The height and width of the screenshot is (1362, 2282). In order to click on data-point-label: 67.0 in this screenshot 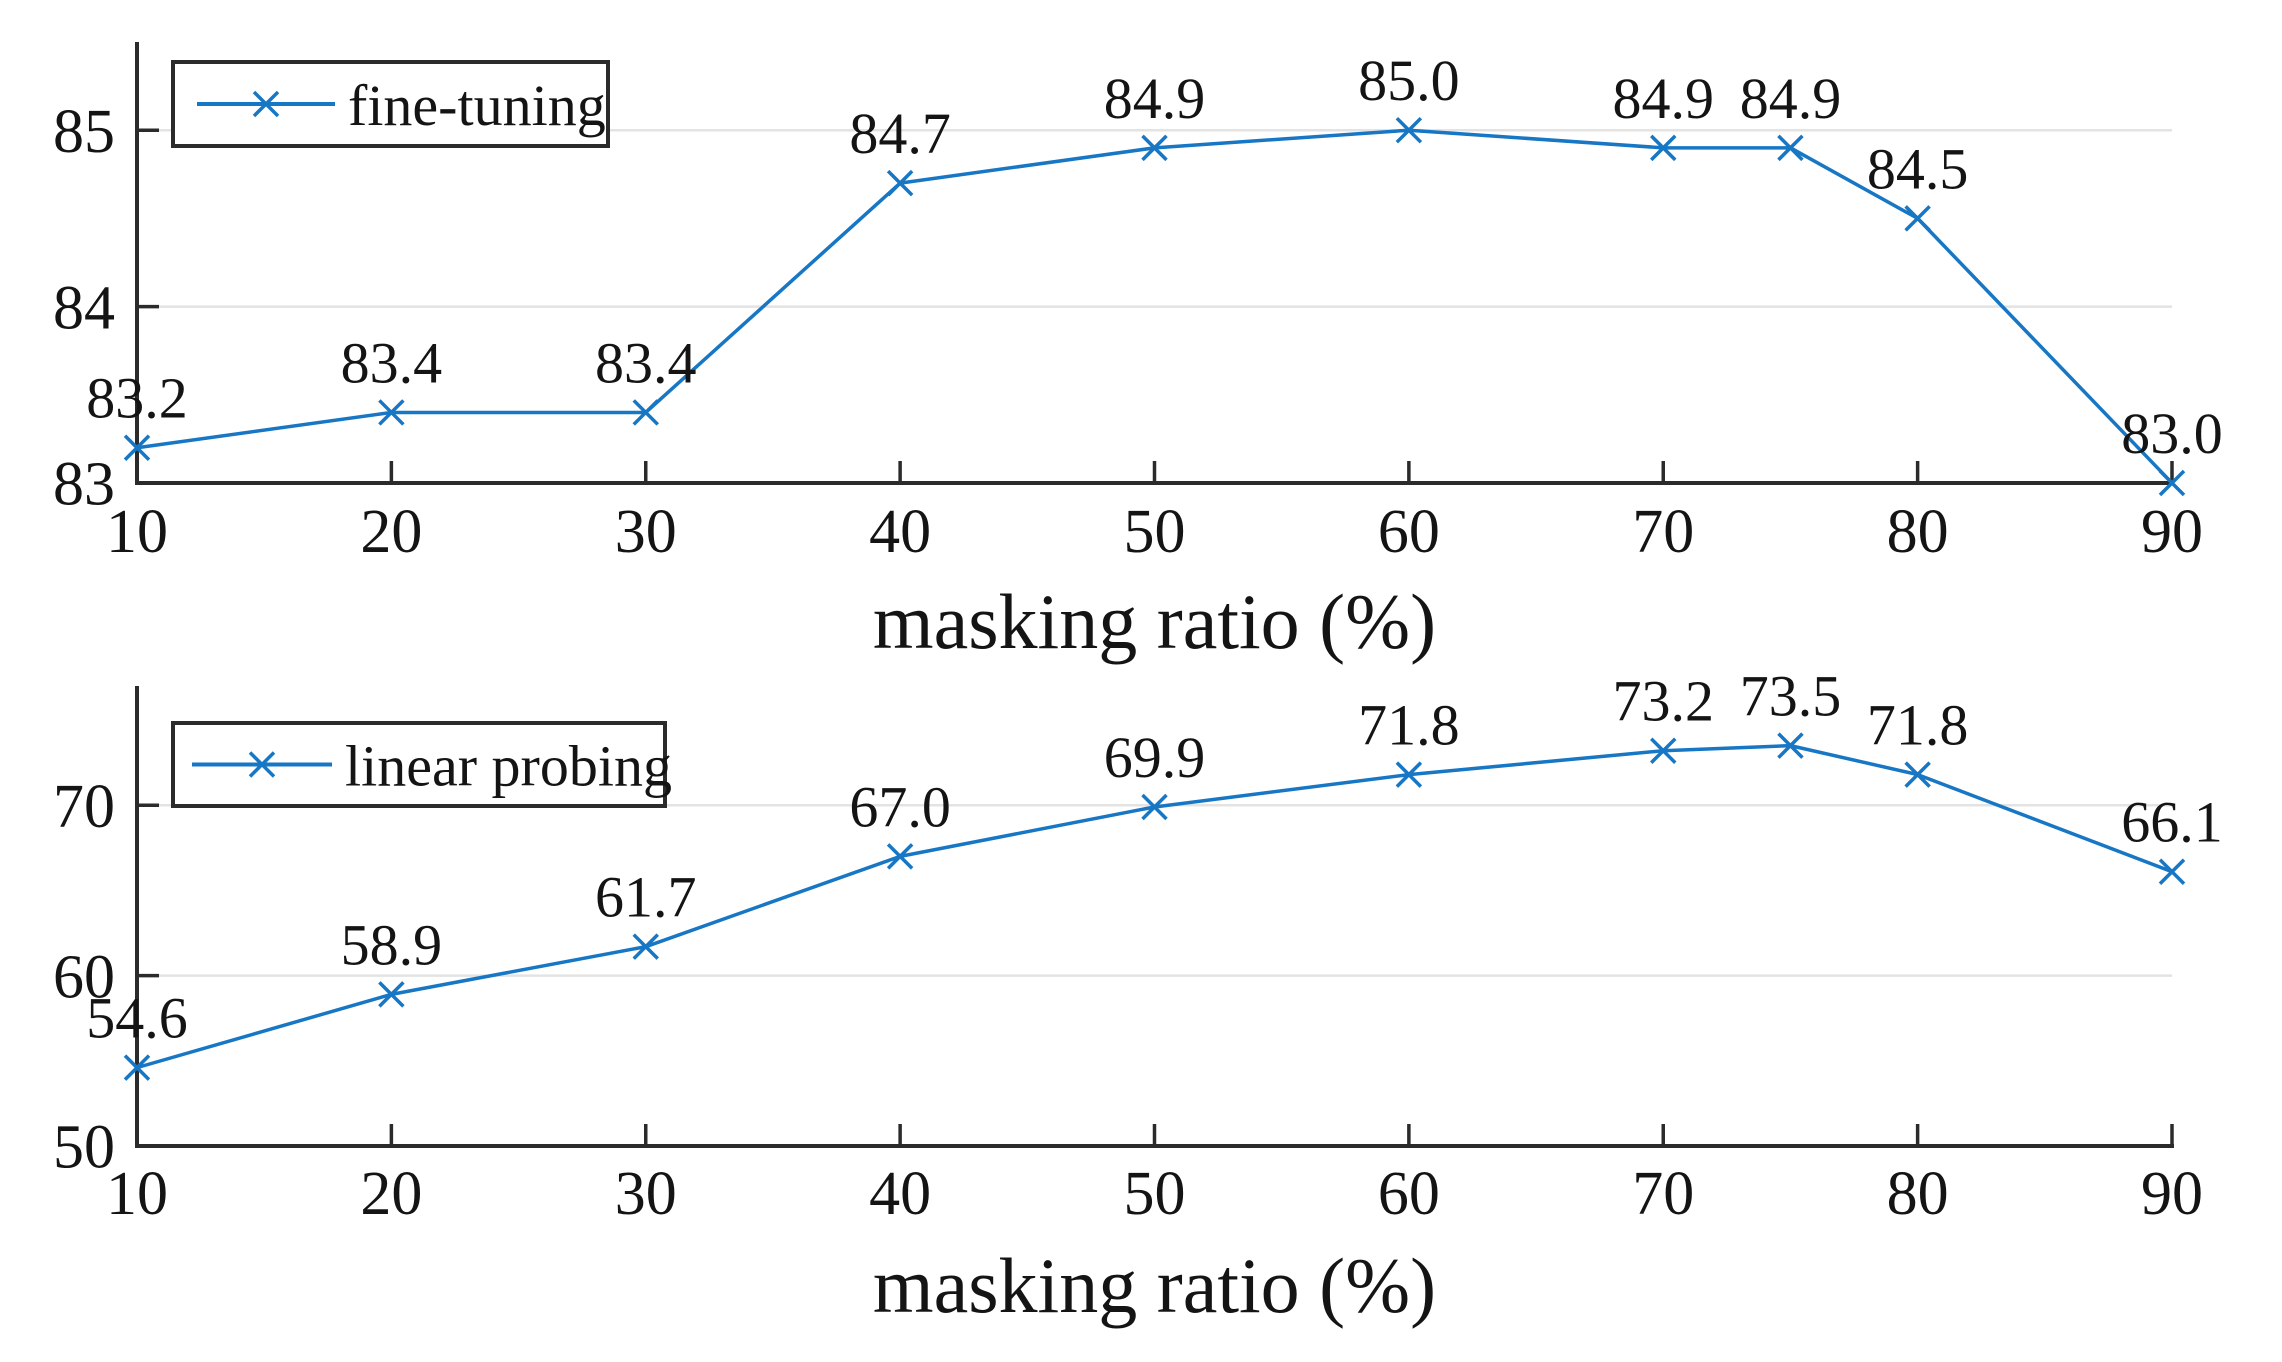, I will do `click(900, 806)`.